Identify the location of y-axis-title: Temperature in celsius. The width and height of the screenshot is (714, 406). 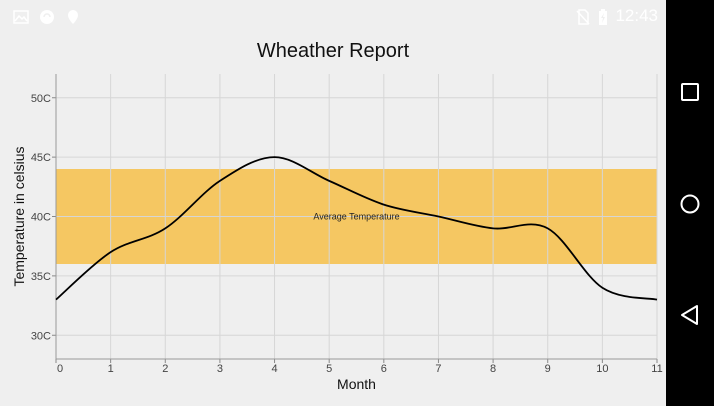
(19, 216).